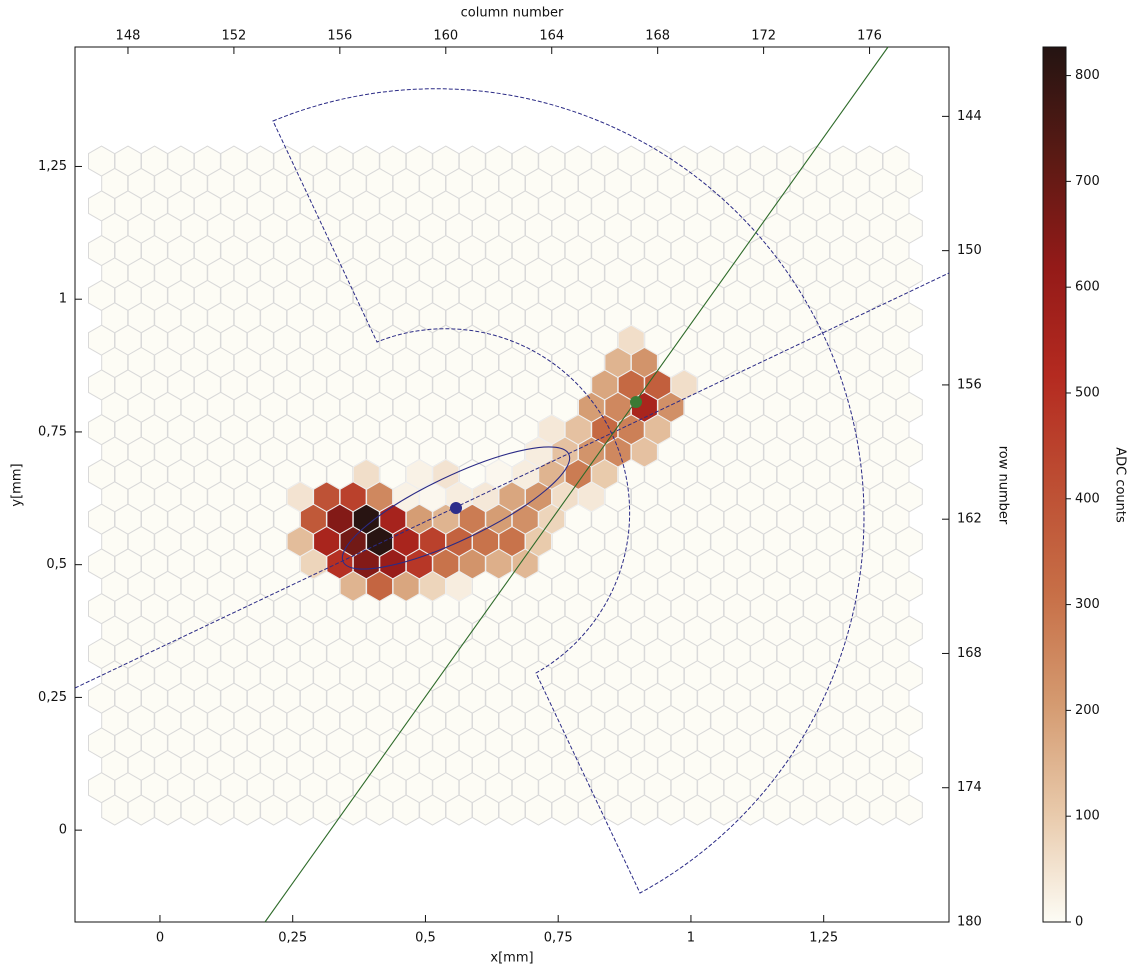 The height and width of the screenshot is (969, 1136). I want to click on x-tick-label: 1, so click(691, 938).